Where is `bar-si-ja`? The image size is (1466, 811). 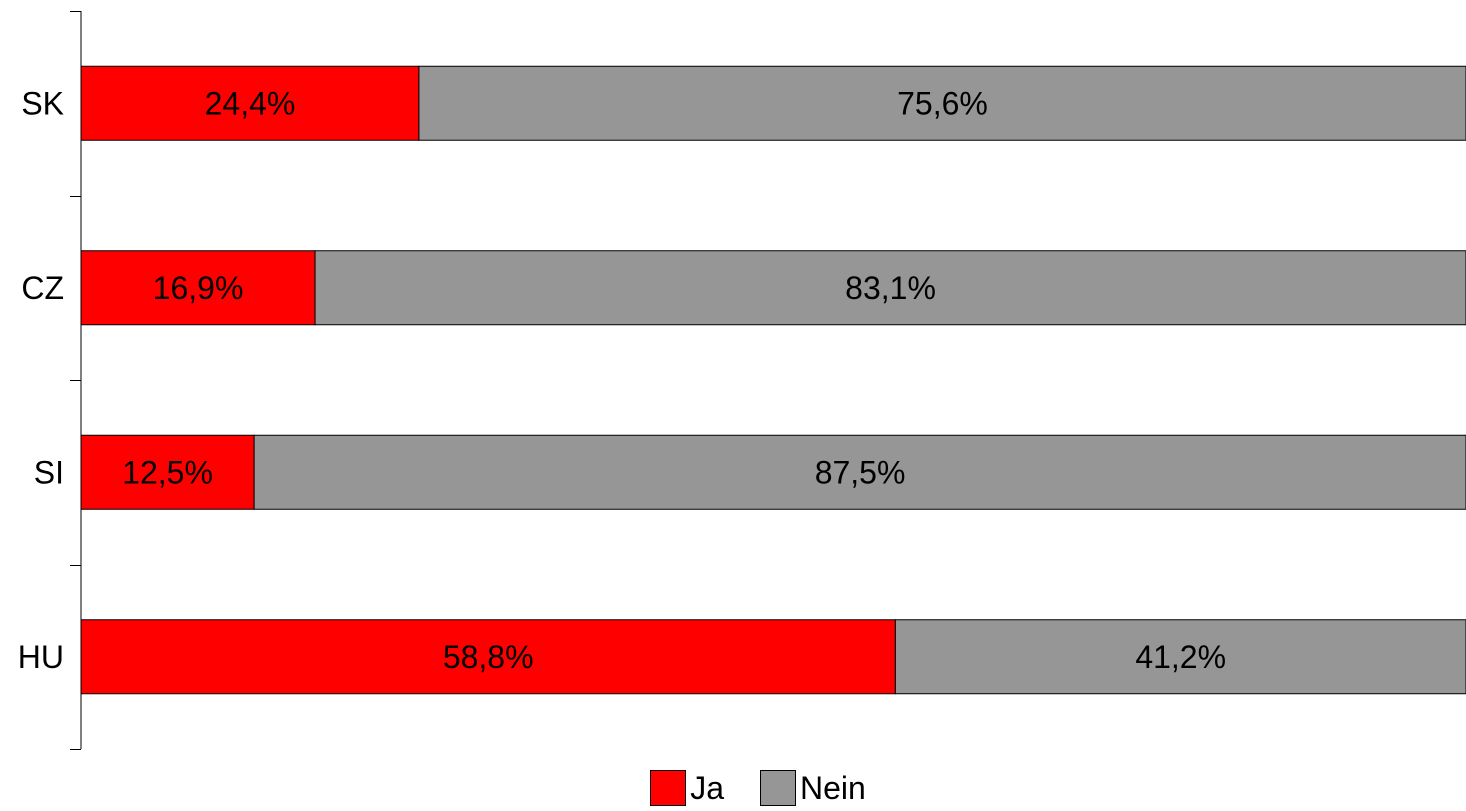 bar-si-ja is located at coordinates (167, 472).